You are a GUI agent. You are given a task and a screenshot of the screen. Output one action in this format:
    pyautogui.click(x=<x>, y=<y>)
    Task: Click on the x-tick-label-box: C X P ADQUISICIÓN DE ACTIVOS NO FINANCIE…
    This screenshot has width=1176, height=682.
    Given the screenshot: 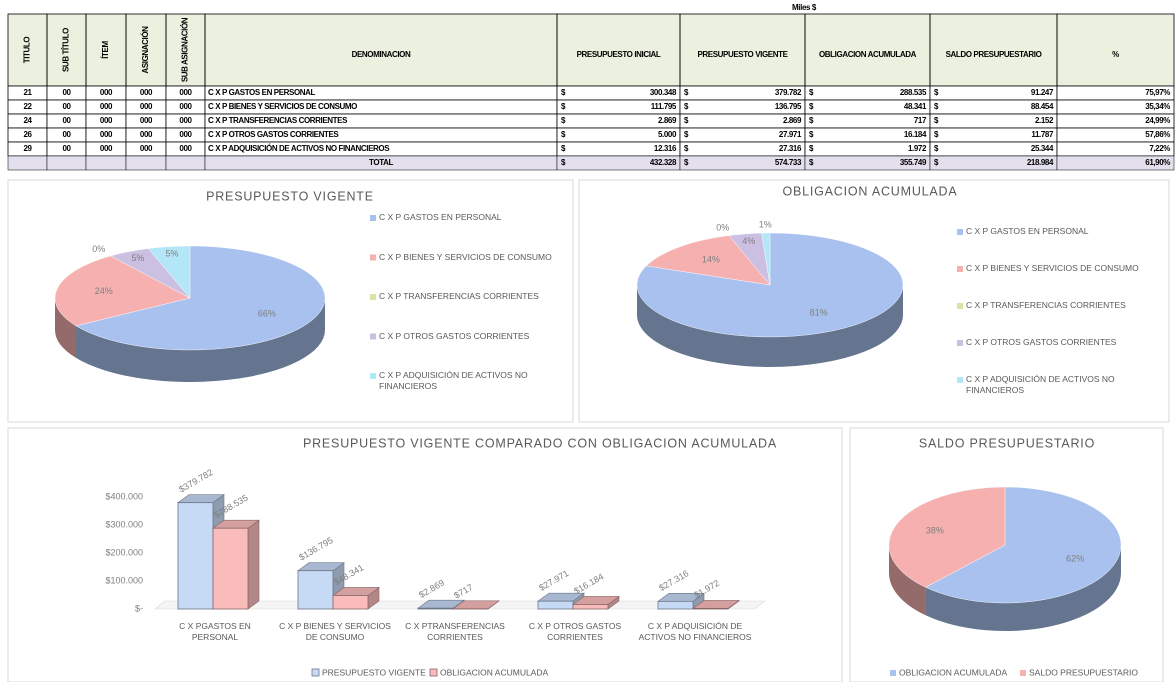 What is the action you would take?
    pyautogui.click(x=695, y=631)
    